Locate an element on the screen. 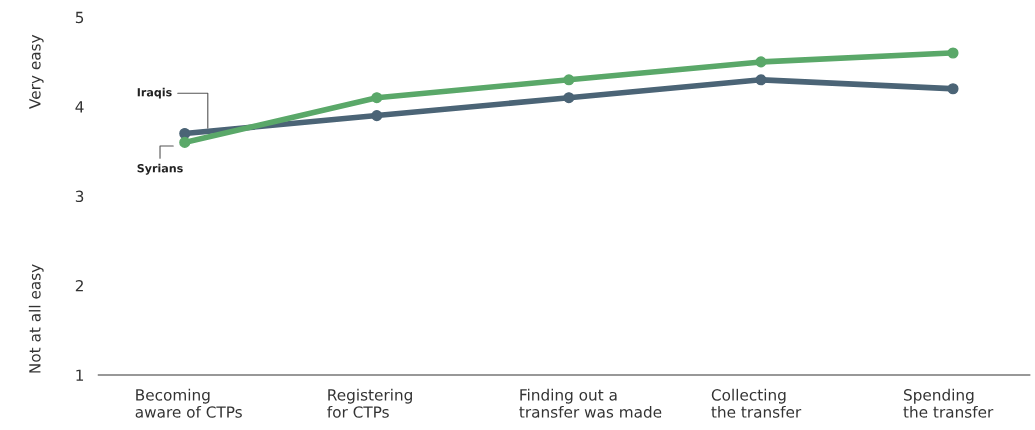  text: Not at all easy is located at coordinates (36, 318).